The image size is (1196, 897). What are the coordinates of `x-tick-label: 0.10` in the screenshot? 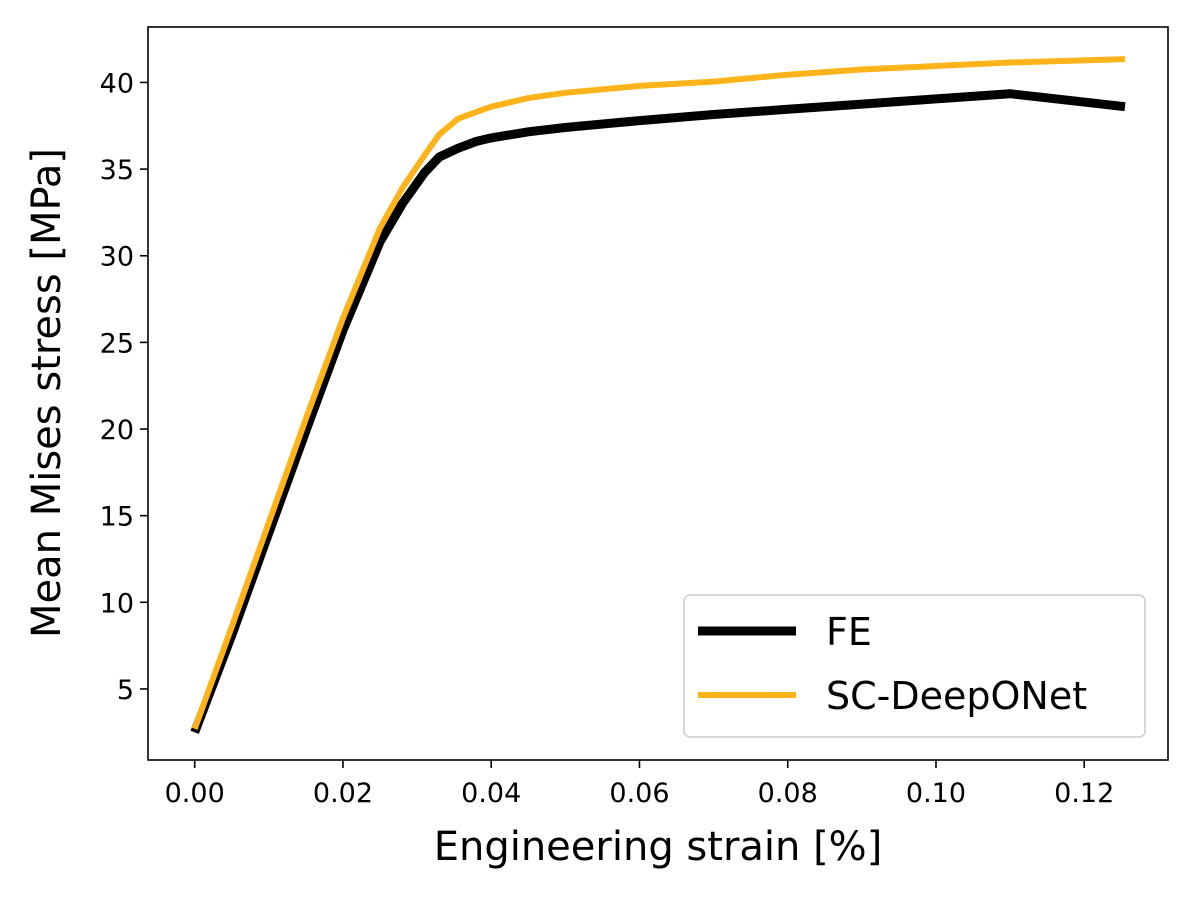 It's located at (936, 793).